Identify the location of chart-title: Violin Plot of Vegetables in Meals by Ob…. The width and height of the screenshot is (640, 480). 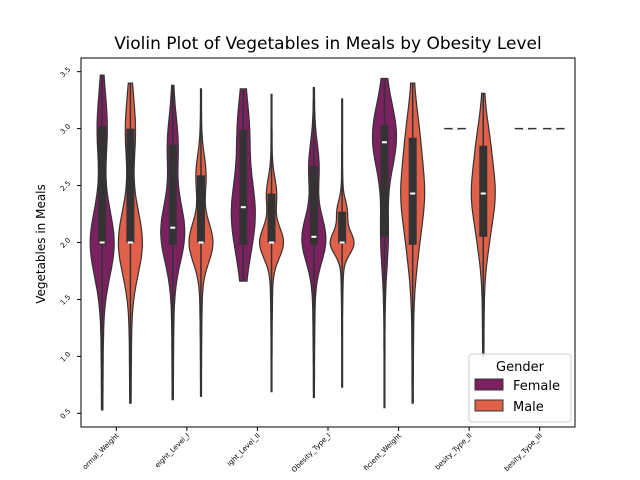
(327, 44).